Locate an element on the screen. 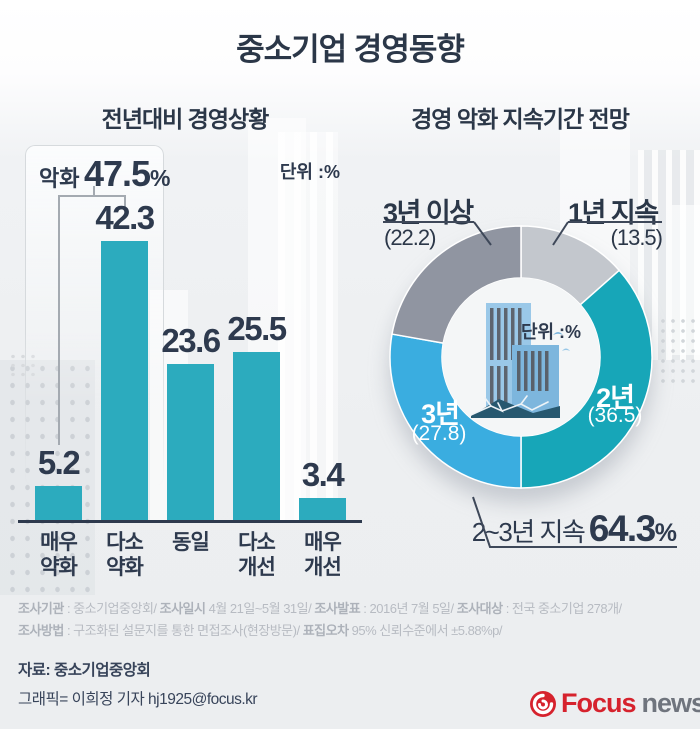 This screenshot has width=700, height=729. note-label: 표집오차 is located at coordinates (325, 630).